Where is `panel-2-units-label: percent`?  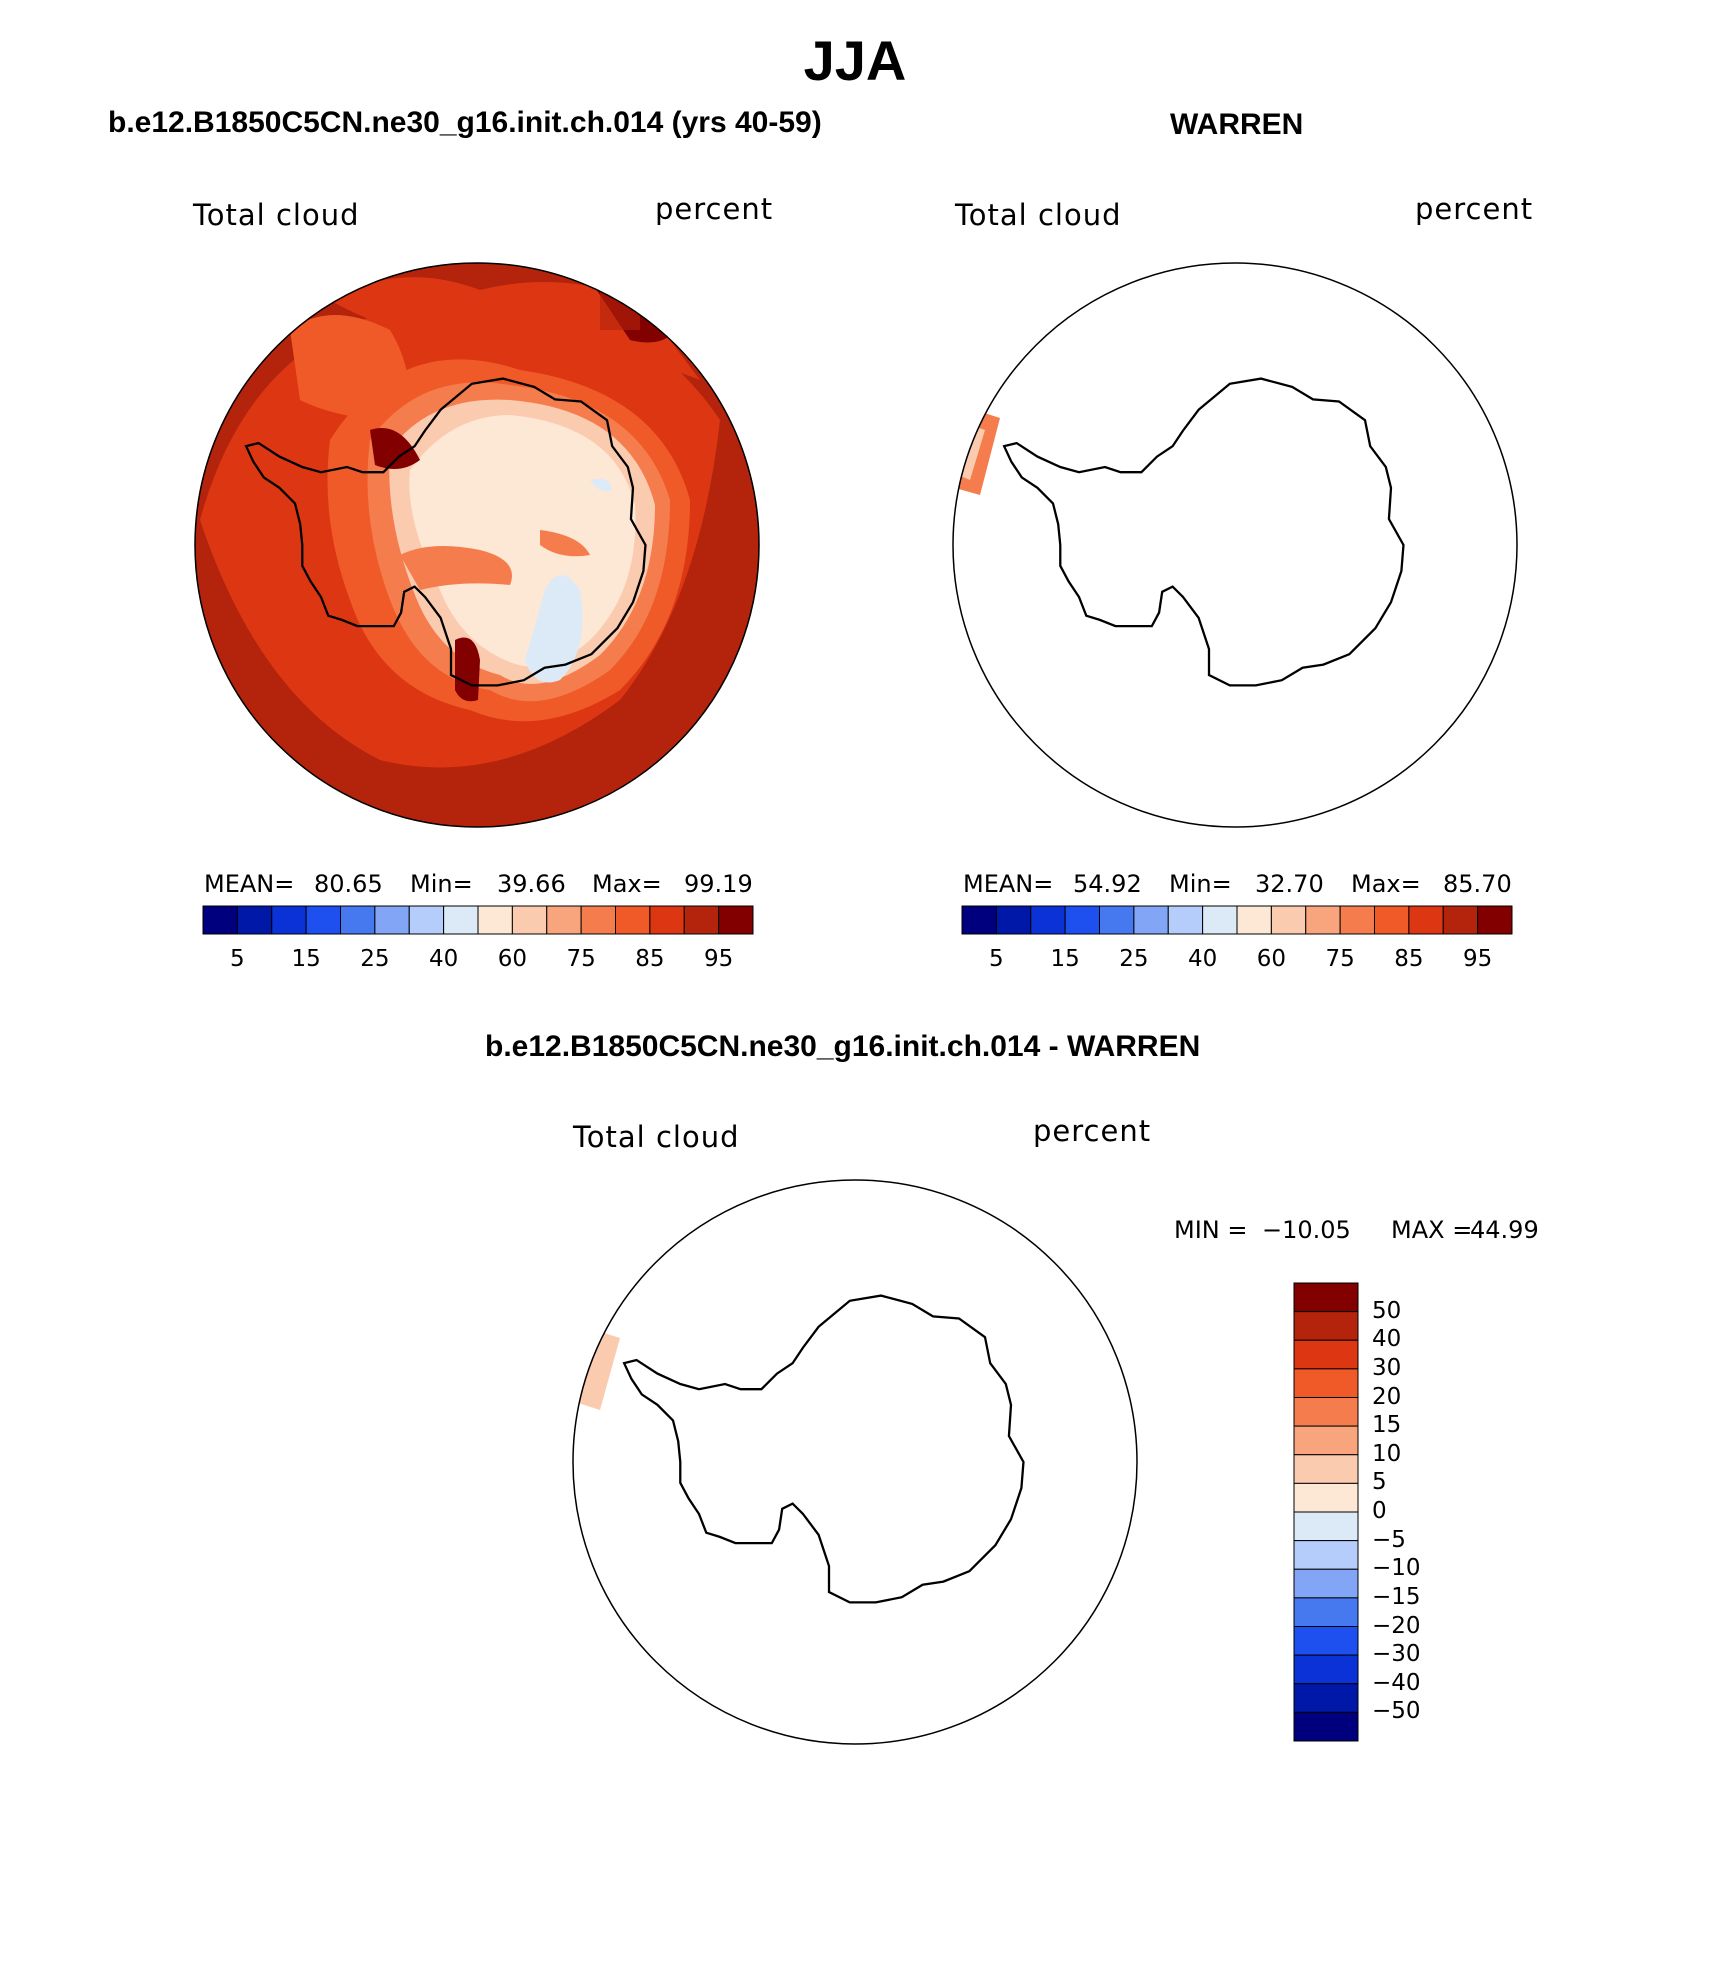
panel-2-units-label: percent is located at coordinates (1474, 209).